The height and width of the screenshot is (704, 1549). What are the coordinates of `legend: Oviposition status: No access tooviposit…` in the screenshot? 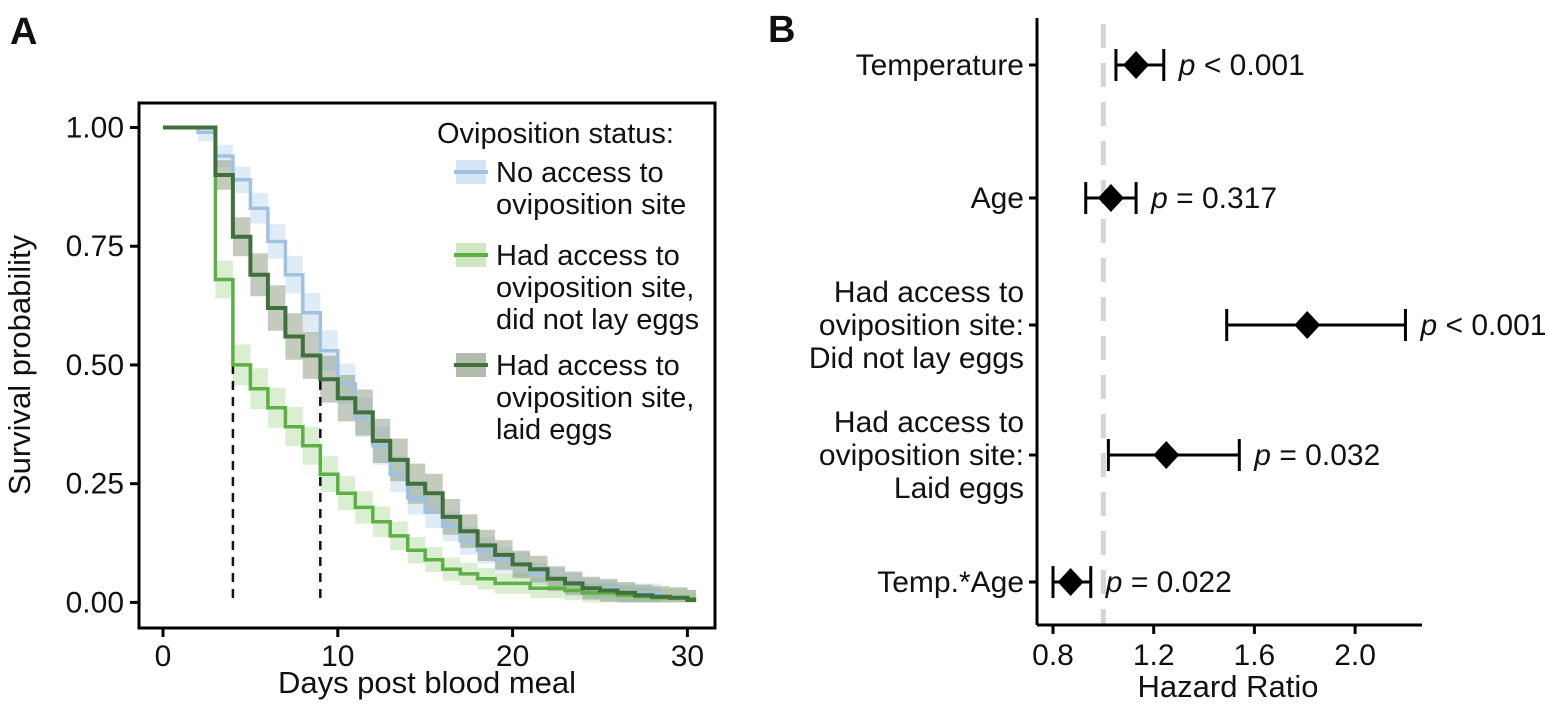 It's located at (568, 282).